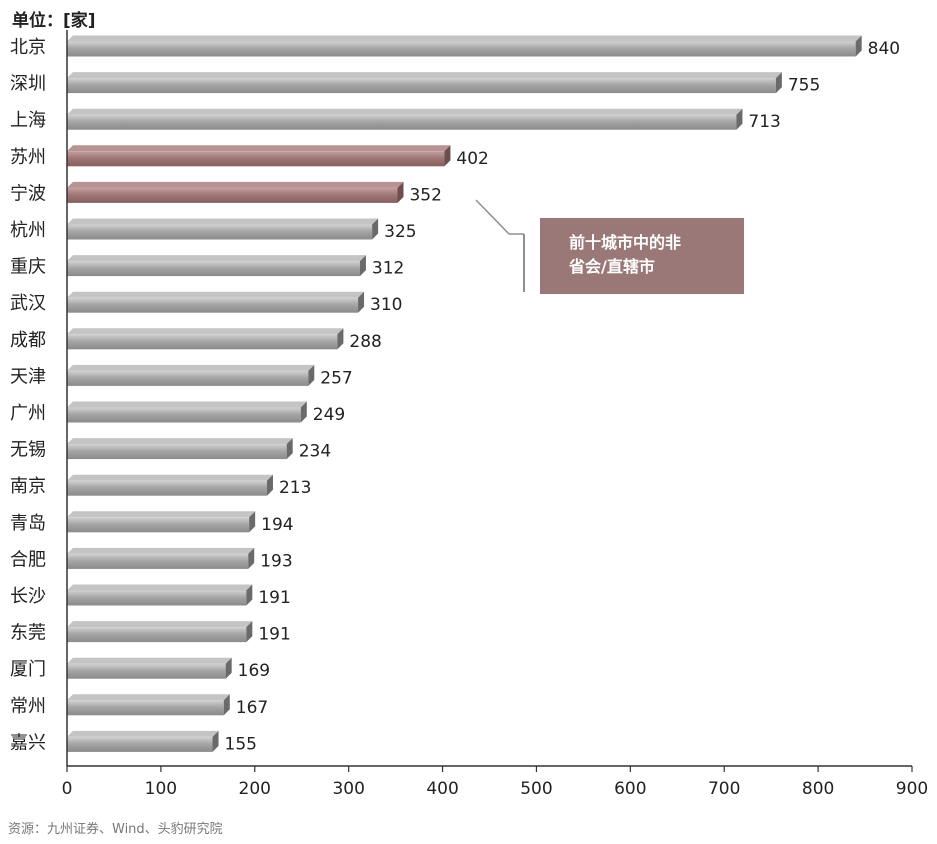  I want to click on data-label: 352, so click(425, 195).